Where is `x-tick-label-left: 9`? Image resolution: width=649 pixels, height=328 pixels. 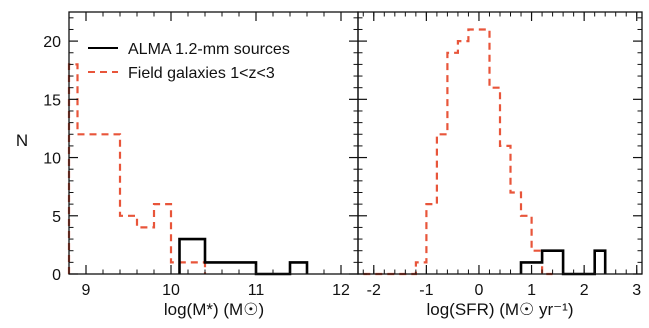 x-tick-label-left: 9 is located at coordinates (86, 290).